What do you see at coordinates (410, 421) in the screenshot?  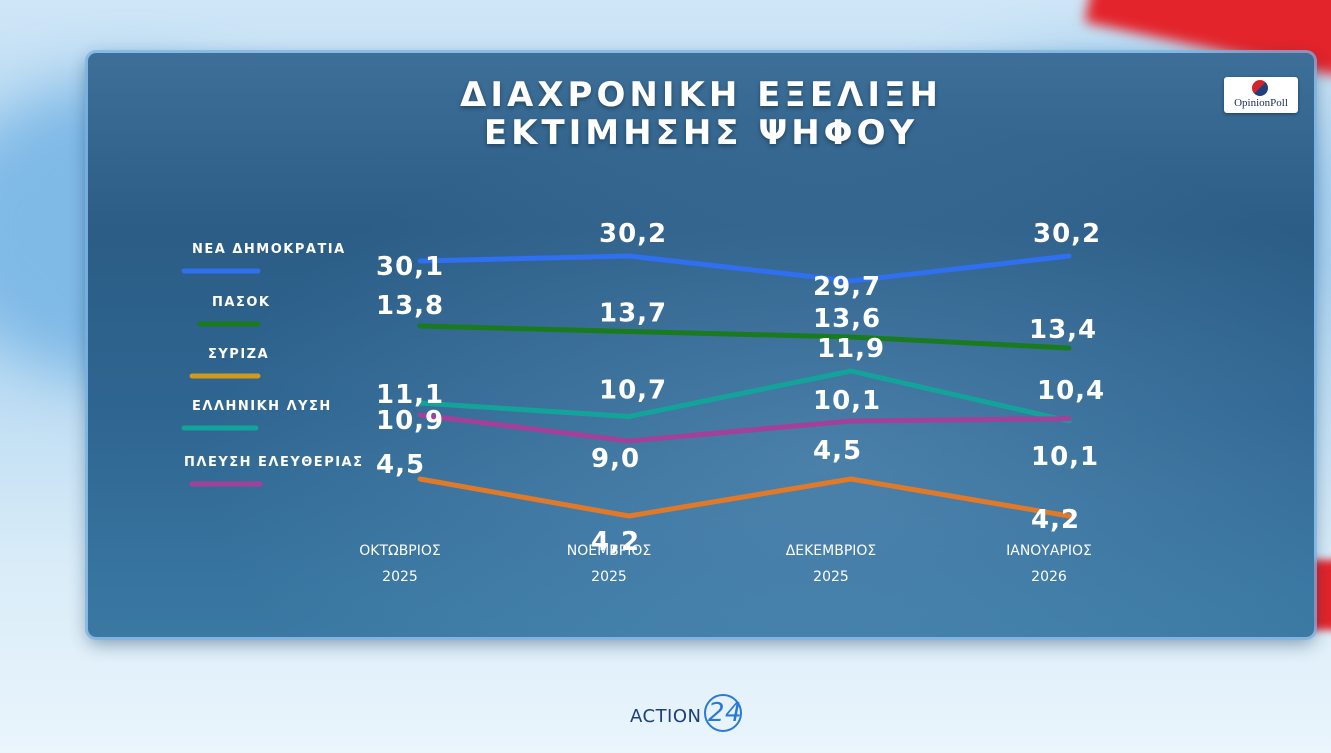 I see `data-label-4-0: 10,9` at bounding box center [410, 421].